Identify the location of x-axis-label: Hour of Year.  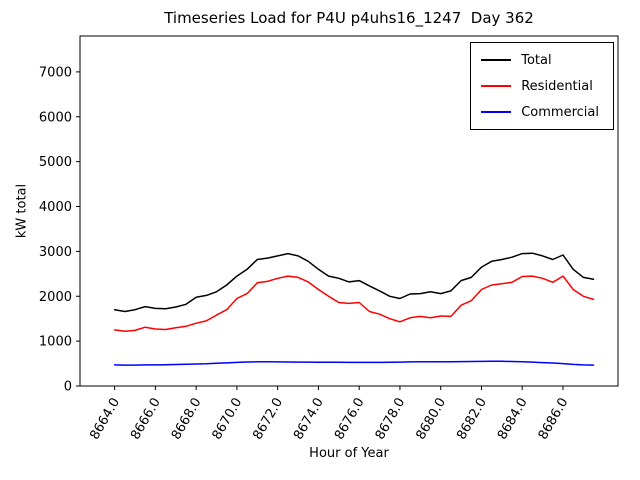
(349, 453).